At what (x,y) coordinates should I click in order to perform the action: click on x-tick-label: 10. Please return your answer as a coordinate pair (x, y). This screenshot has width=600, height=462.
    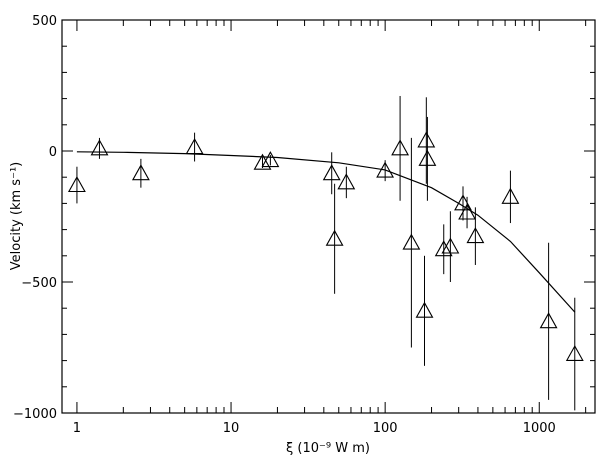
    Looking at the image, I should click on (231, 428).